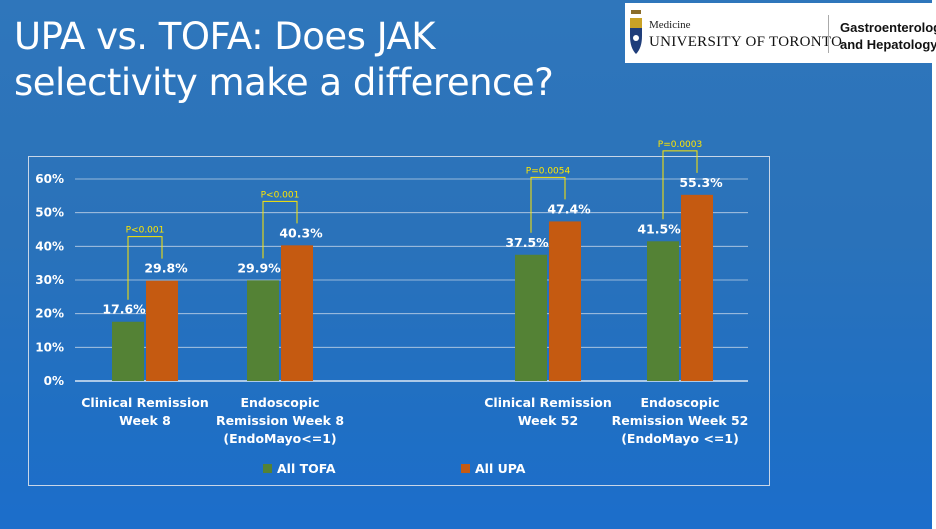 This screenshot has height=529, width=936. I want to click on y-tick-label: 30%, so click(49, 280).